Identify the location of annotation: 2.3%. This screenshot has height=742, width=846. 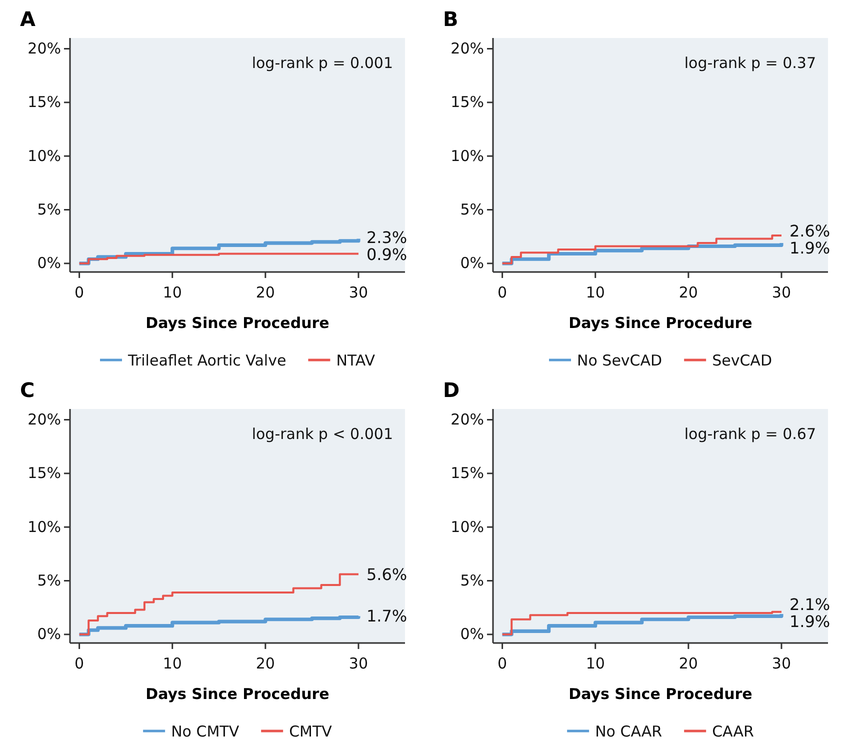
(387, 238).